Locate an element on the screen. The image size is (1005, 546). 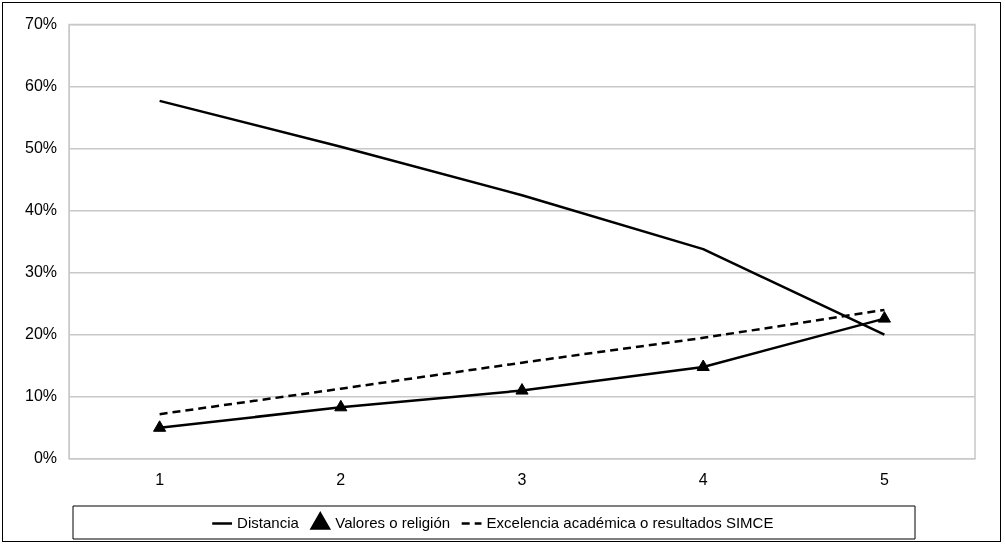
y-tick-label: 60% is located at coordinates (41, 86).